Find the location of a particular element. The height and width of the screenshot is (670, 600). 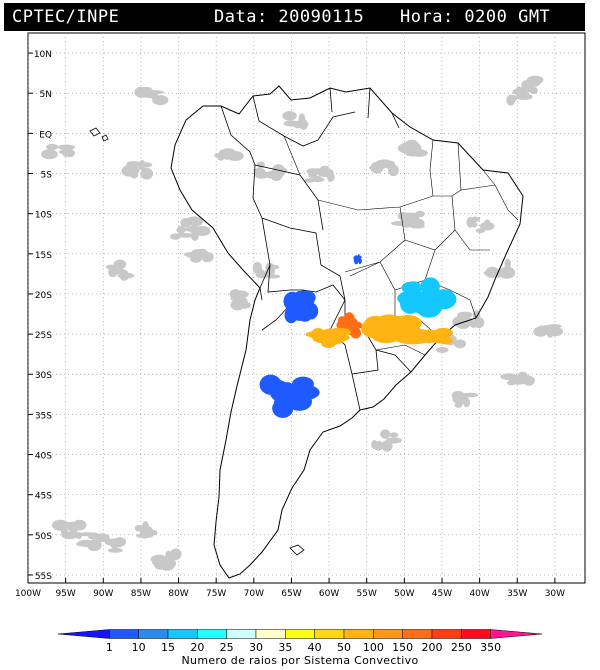

galapagos-islands is located at coordinates (99, 134).